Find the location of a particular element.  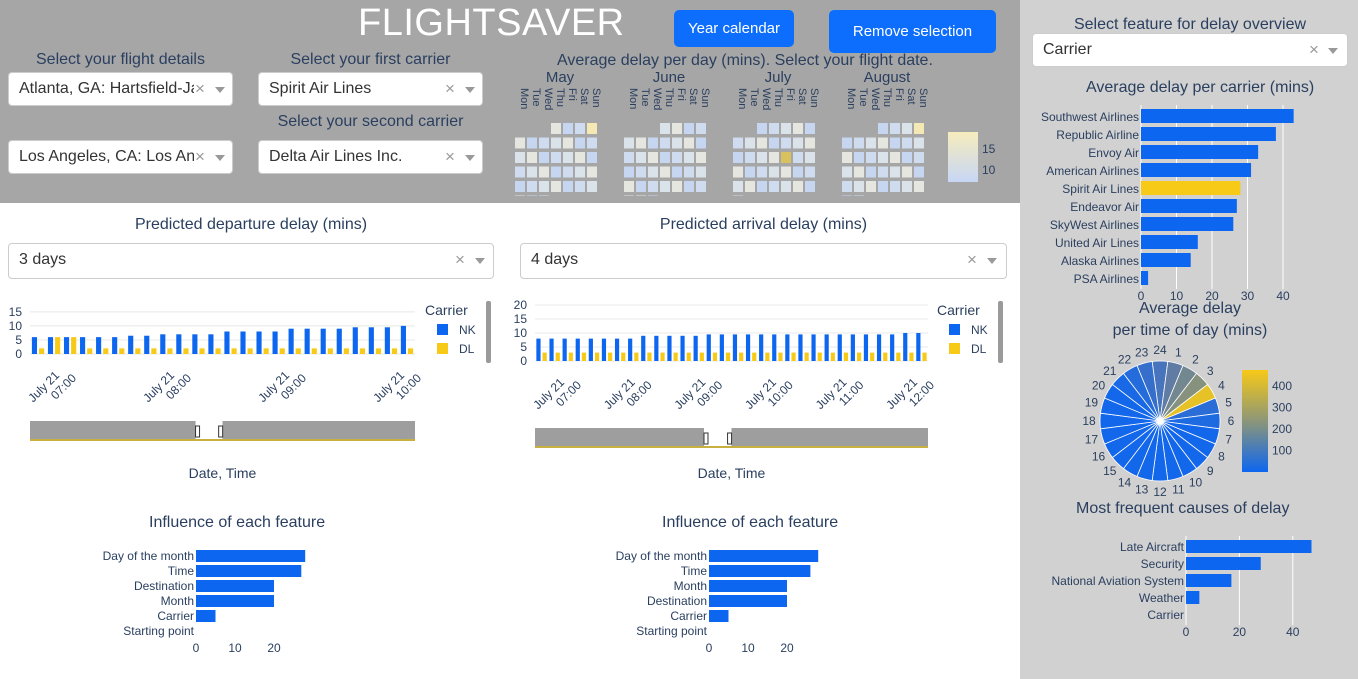

first-carrier-dropdown: Spirit Air Lines × is located at coordinates (370, 89).